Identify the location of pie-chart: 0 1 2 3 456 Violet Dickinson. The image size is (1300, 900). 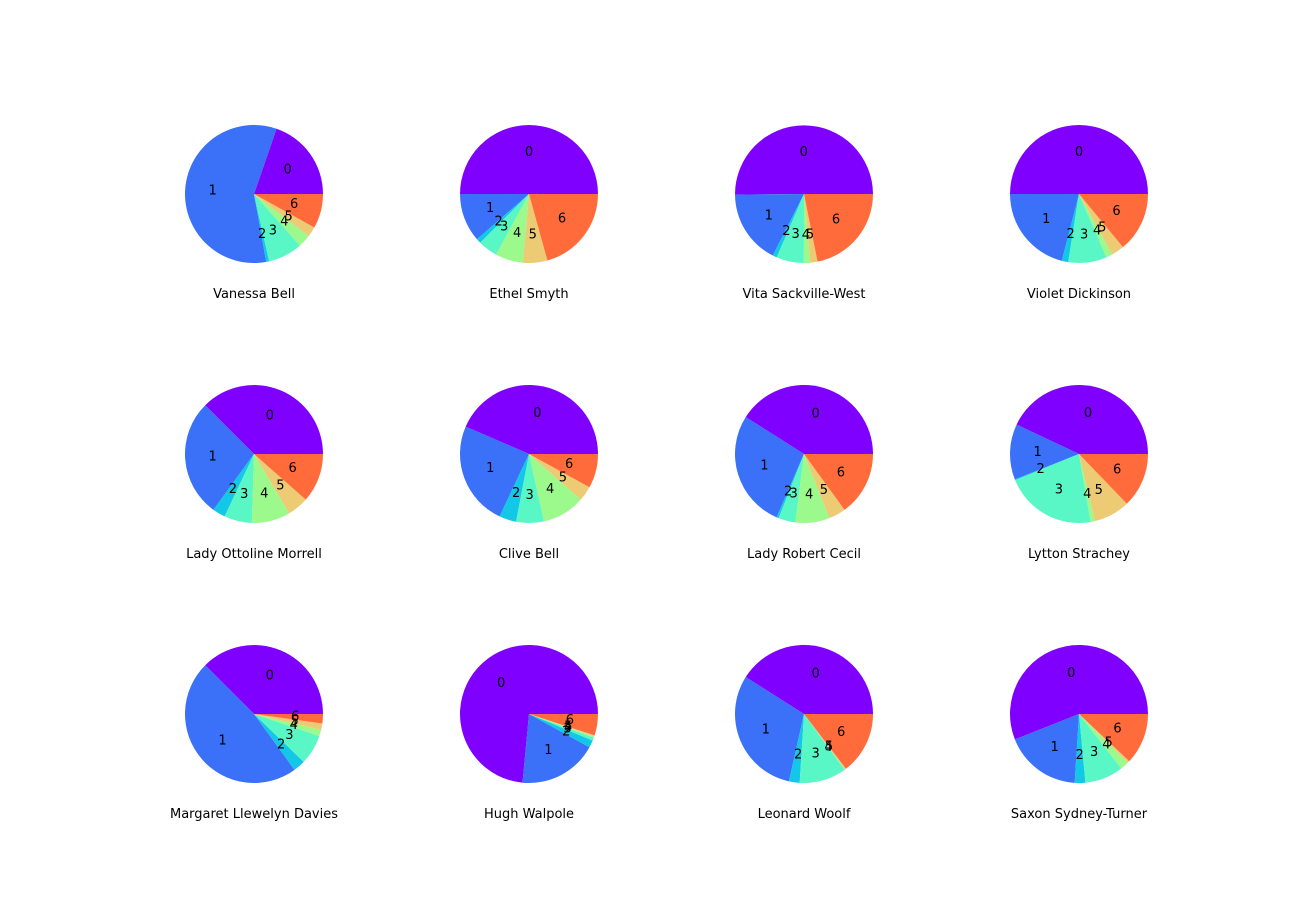
(1079, 213).